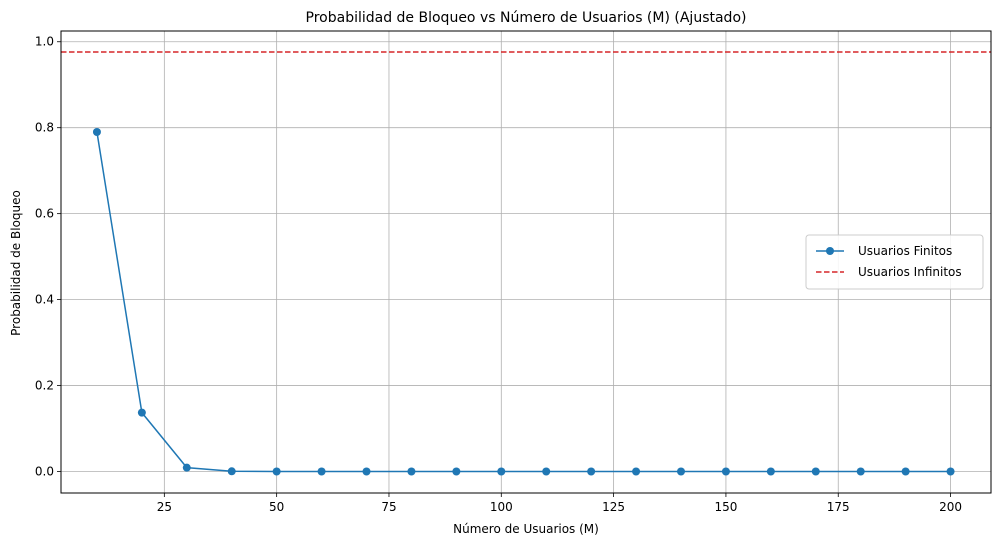  I want to click on y-tick-label: 0.8, so click(44, 128).